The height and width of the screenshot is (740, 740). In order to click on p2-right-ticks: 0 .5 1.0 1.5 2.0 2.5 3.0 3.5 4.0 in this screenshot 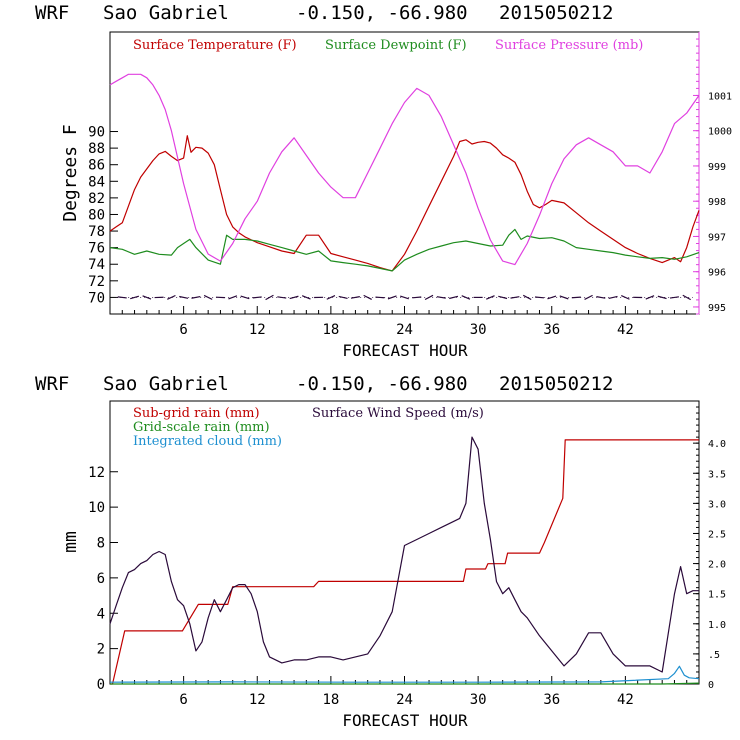, I will do `click(709, 545)`.